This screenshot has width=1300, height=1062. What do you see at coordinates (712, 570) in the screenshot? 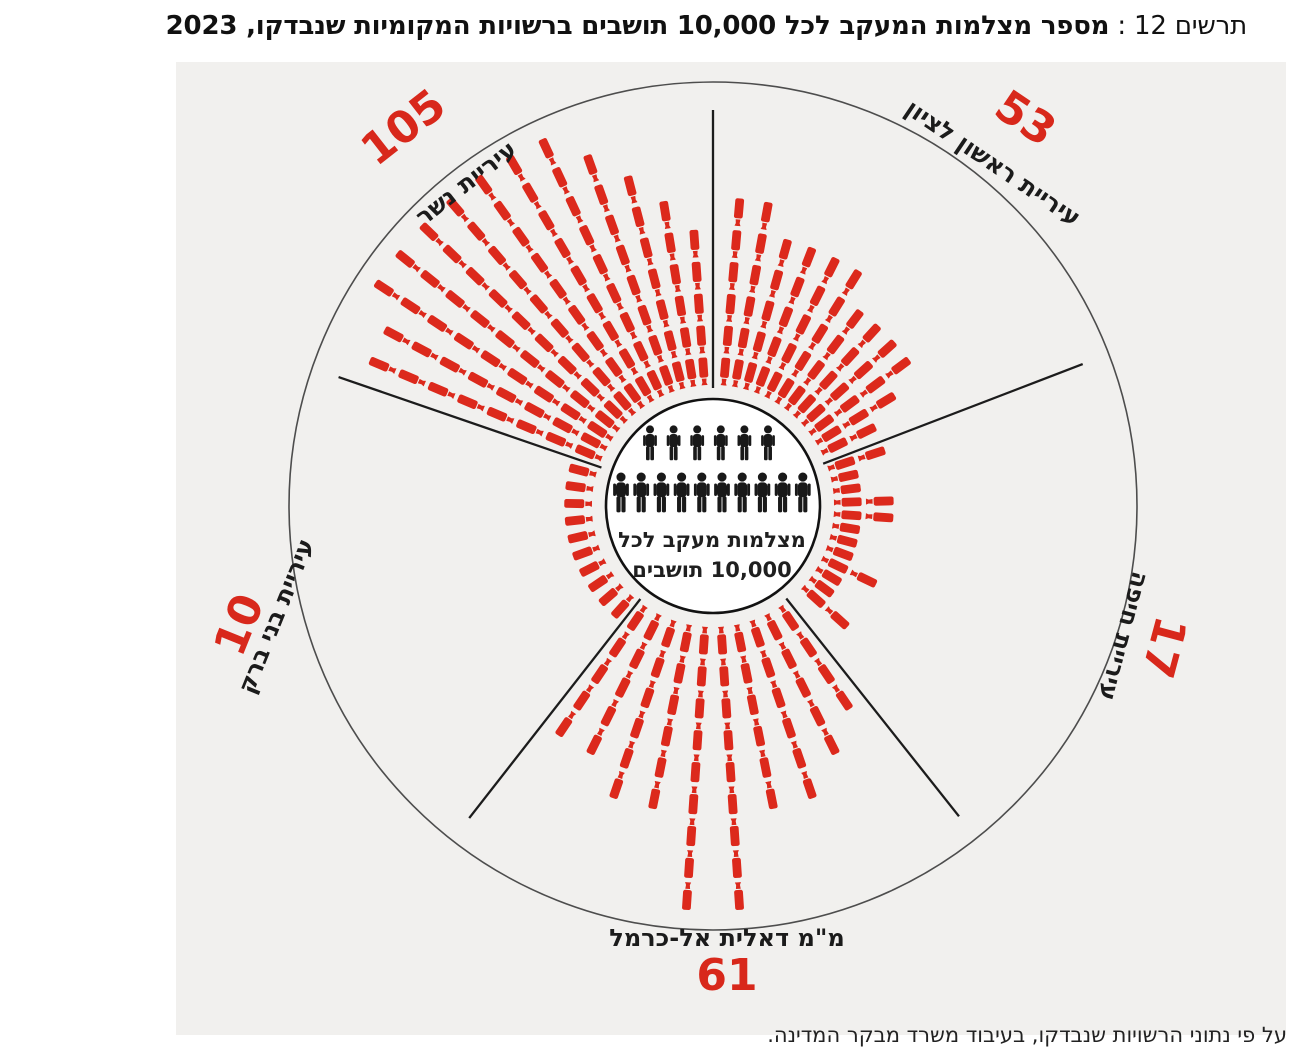
I see `center-caption-line2: 10,000 תושבים` at bounding box center [712, 570].